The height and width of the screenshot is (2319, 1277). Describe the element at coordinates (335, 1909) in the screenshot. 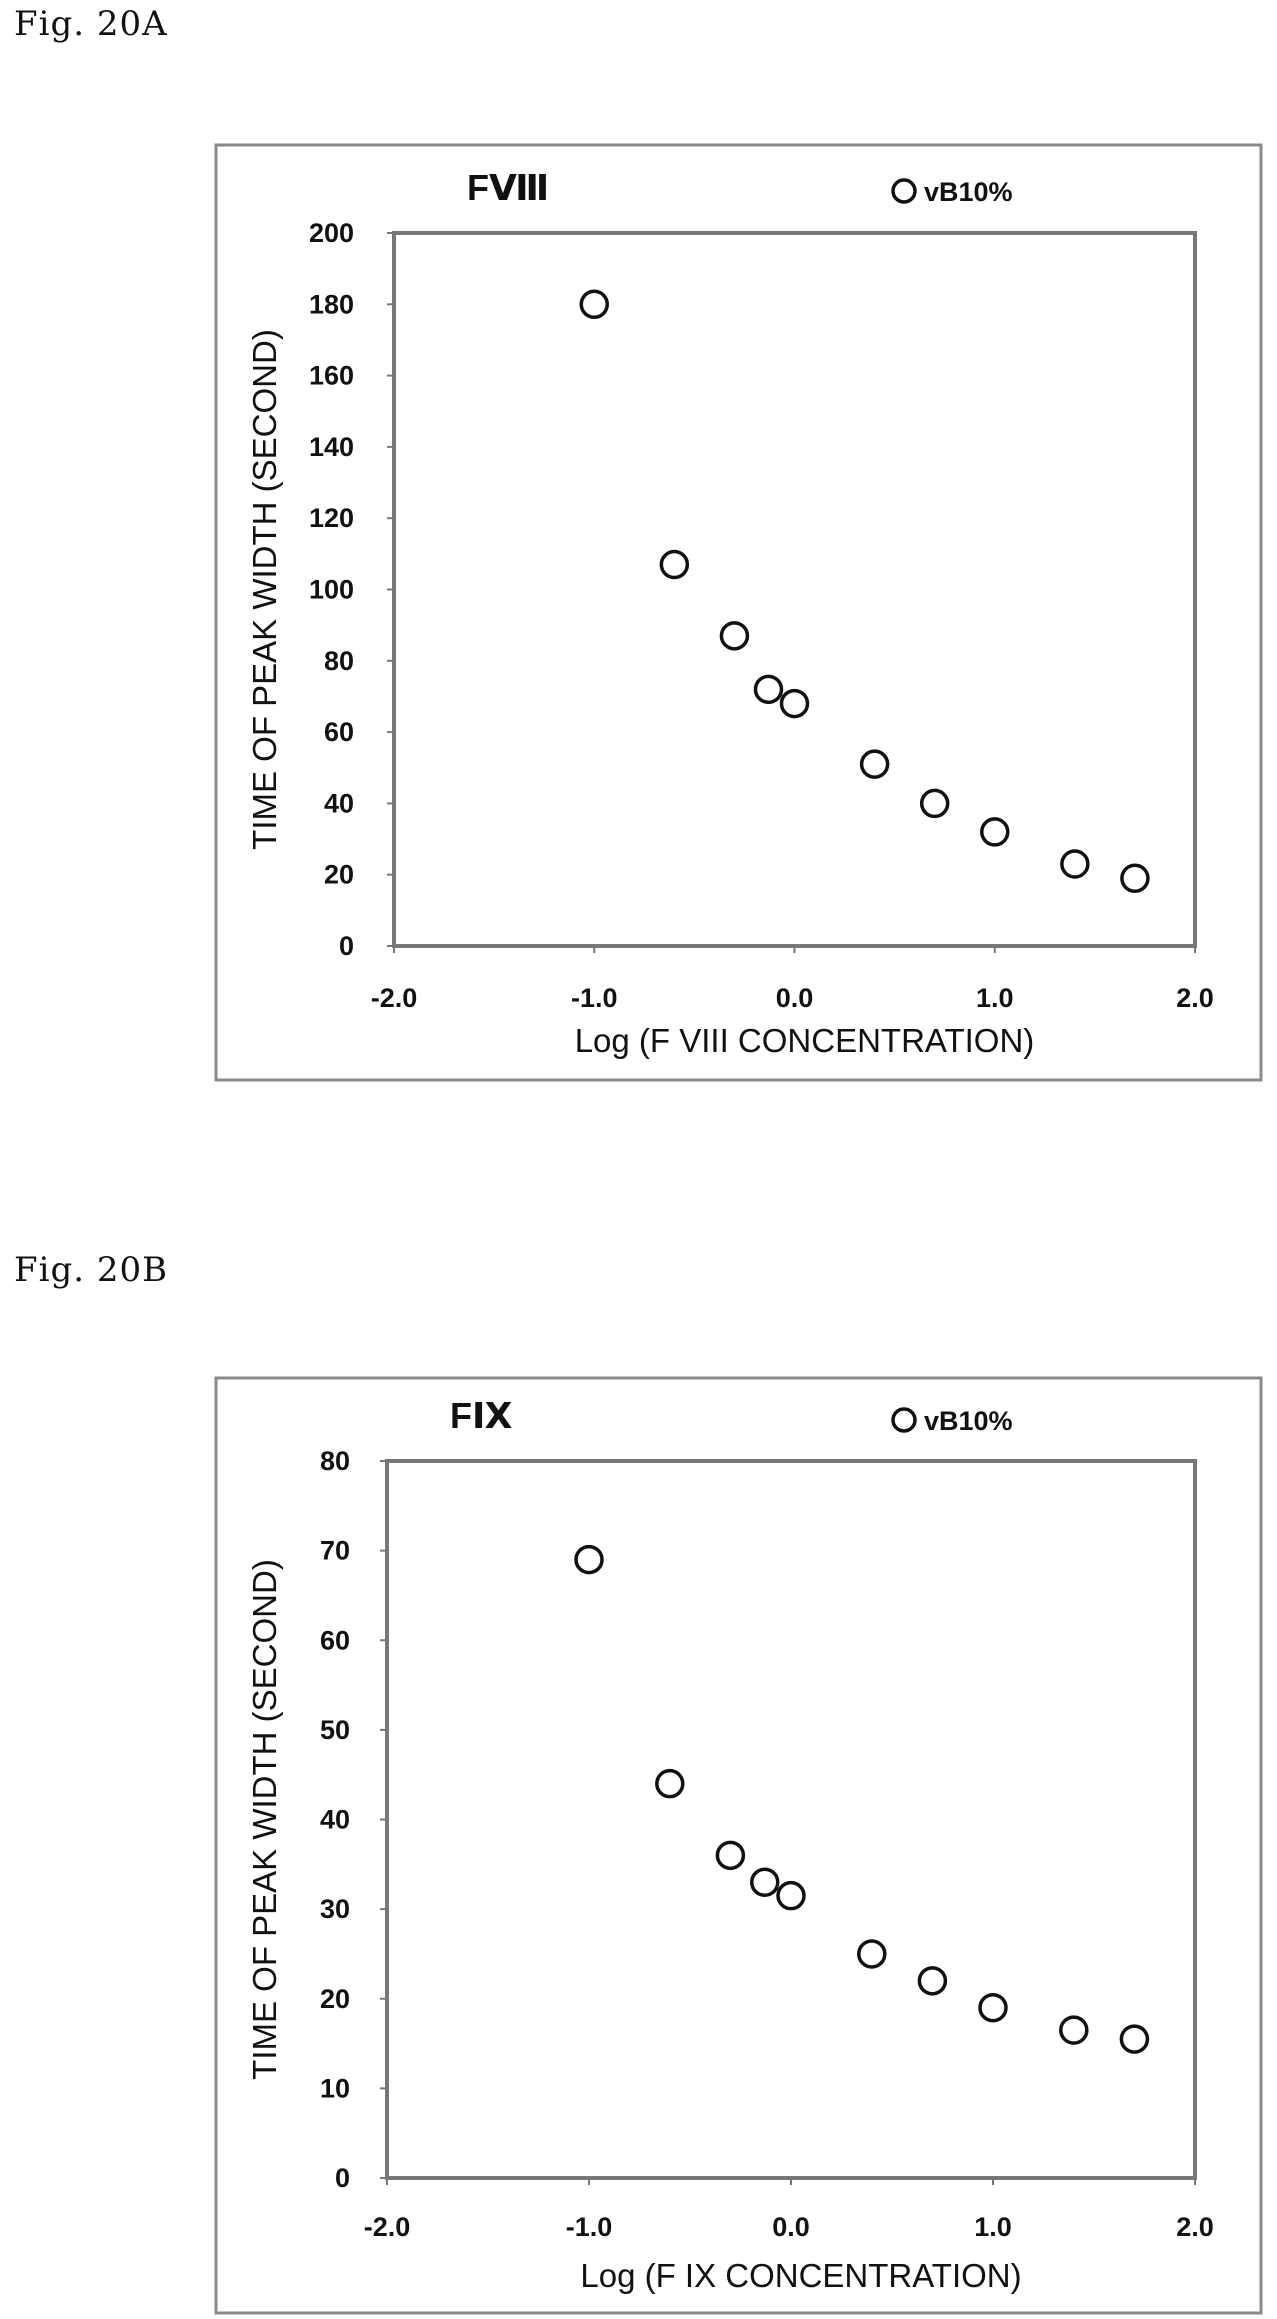

I see `y-tick-label: 30` at that location.